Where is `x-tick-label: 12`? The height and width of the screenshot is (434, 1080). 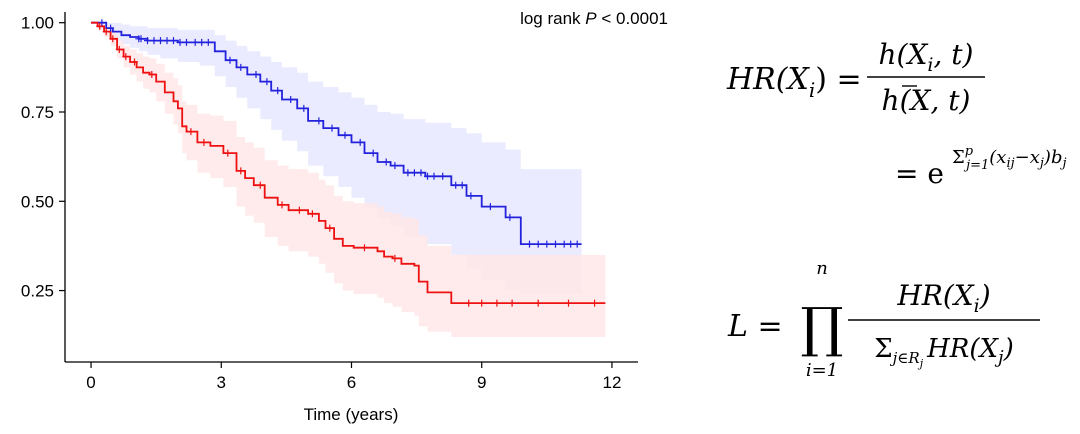
x-tick-label: 12 is located at coordinates (611, 382).